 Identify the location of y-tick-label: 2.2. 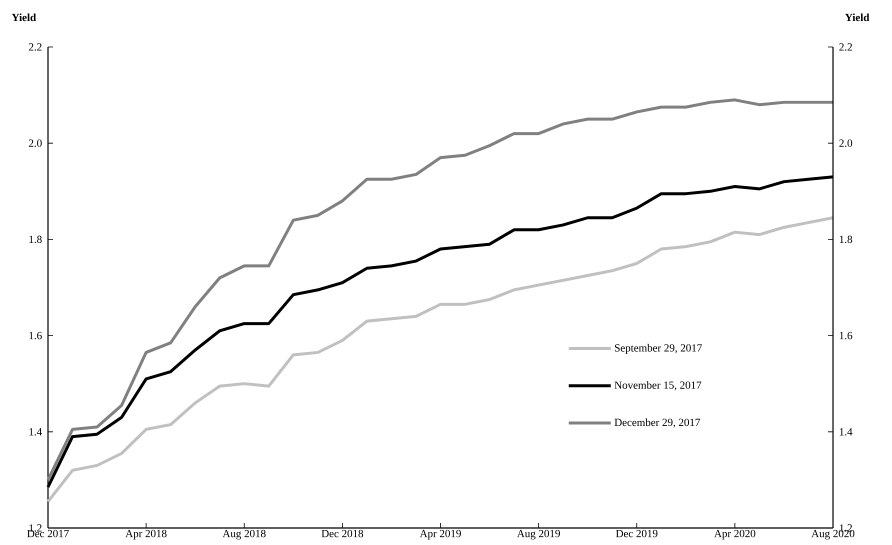
(35, 47).